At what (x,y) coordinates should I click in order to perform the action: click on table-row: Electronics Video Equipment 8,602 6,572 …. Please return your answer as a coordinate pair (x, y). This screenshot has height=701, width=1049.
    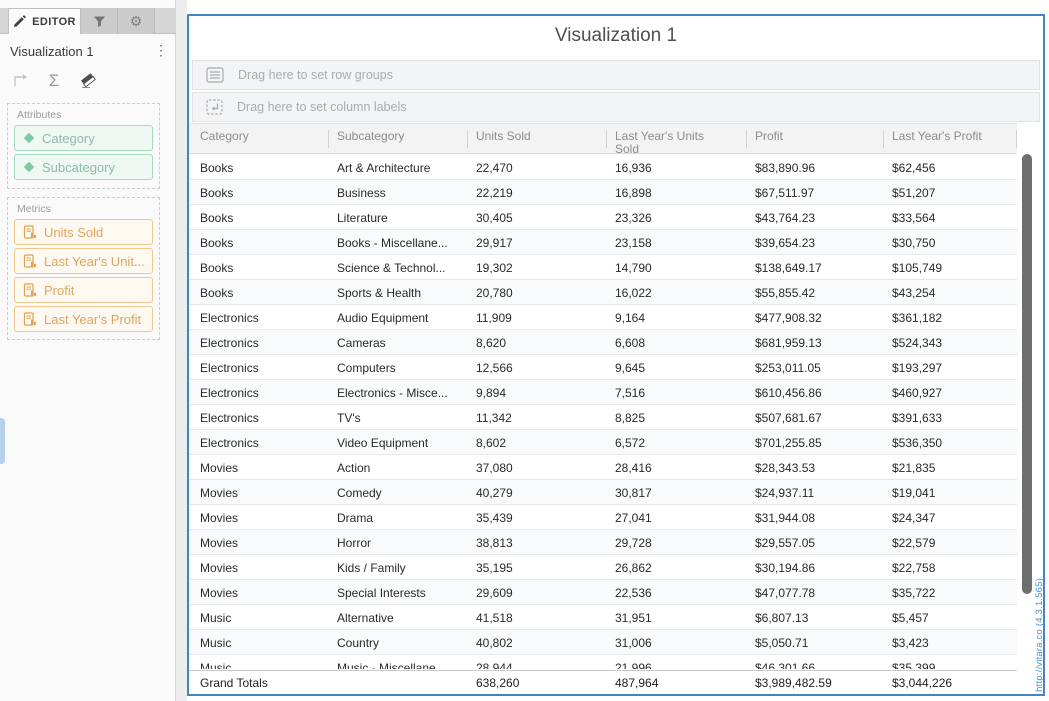
    Looking at the image, I should click on (603, 442).